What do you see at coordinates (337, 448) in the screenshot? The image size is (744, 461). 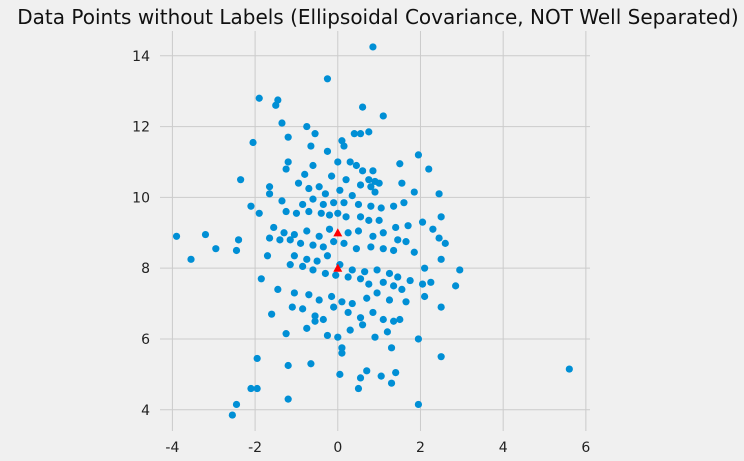 I see `x-tick-label: 0` at bounding box center [337, 448].